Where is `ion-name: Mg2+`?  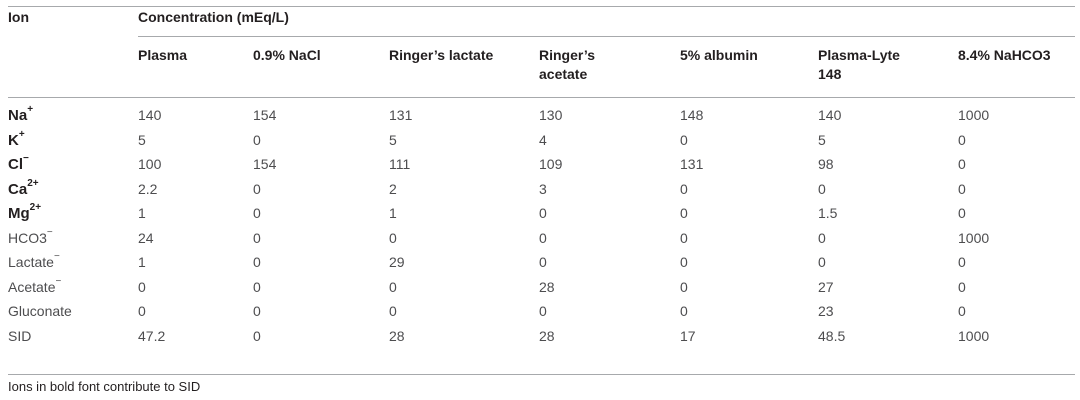 ion-name: Mg2+ is located at coordinates (25, 212).